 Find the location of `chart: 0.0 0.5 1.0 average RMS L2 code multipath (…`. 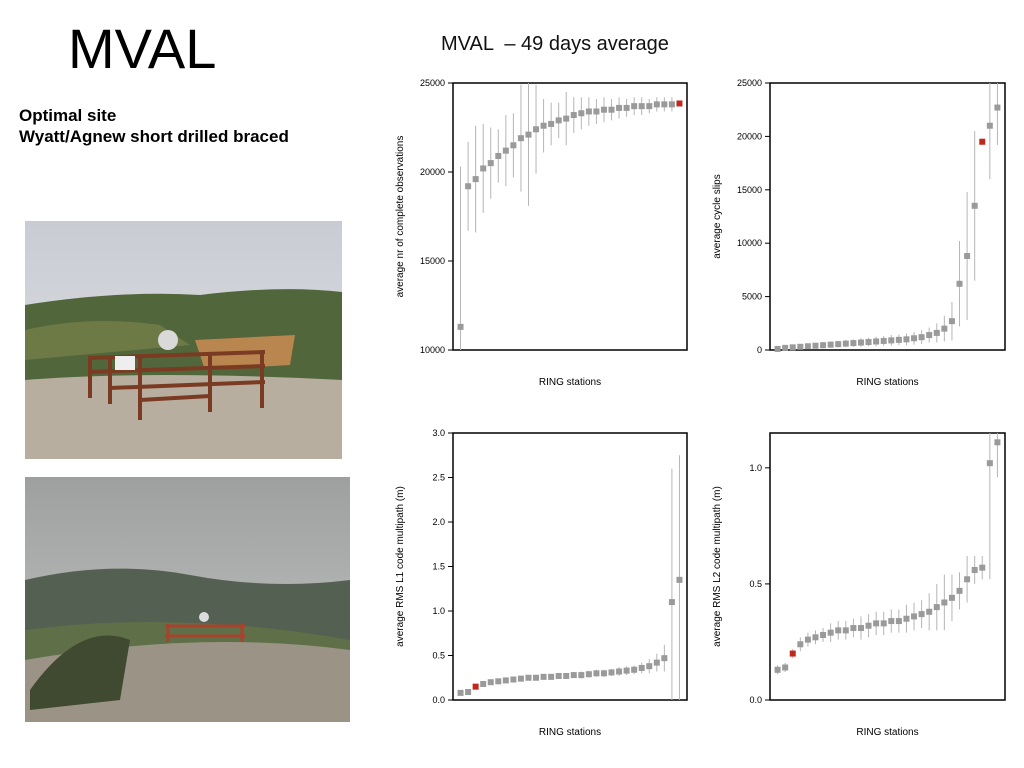

chart: 0.0 0.5 1.0 average RMS L2 code multipath (… is located at coordinates (859, 585).